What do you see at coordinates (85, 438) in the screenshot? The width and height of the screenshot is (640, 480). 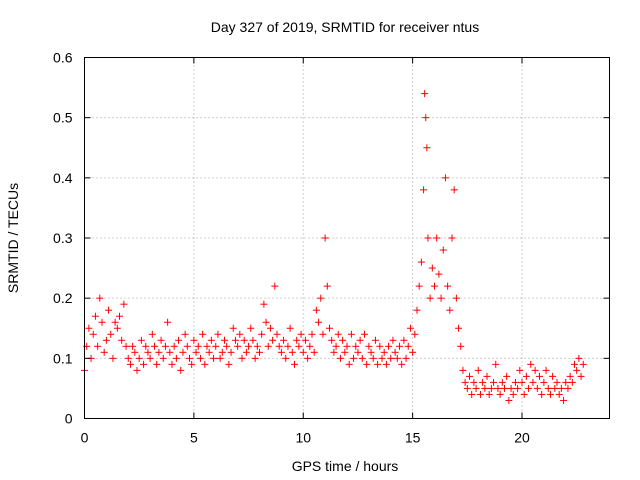 I see `x-tick-label: 0` at bounding box center [85, 438].